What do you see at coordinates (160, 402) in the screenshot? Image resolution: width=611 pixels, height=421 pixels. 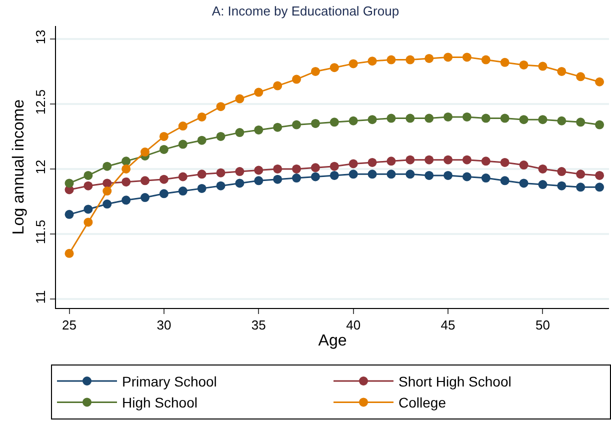 I see `legend-label: High School` at bounding box center [160, 402].